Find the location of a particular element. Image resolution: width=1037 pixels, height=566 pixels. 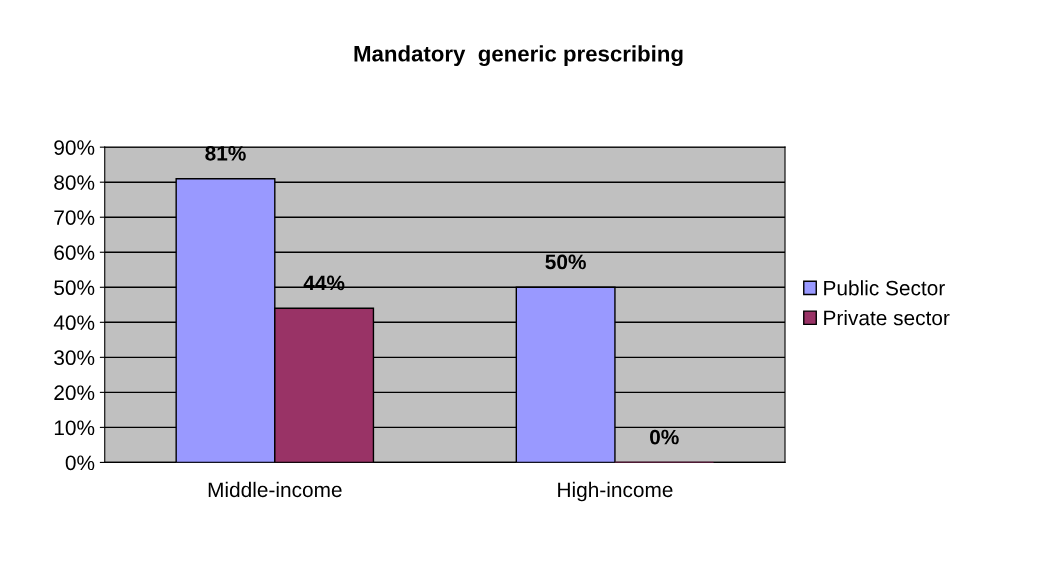

legend-label: Private sector is located at coordinates (887, 318).